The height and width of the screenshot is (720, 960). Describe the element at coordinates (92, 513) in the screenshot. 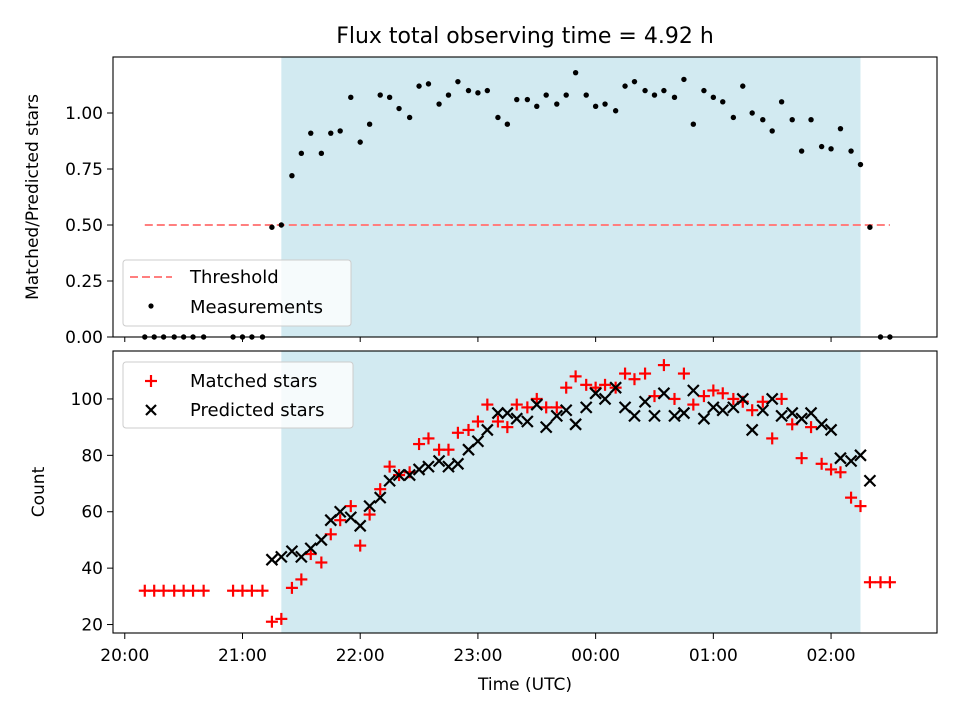

I see `bottom-y-axis: 20 40 60 80 100` at that location.